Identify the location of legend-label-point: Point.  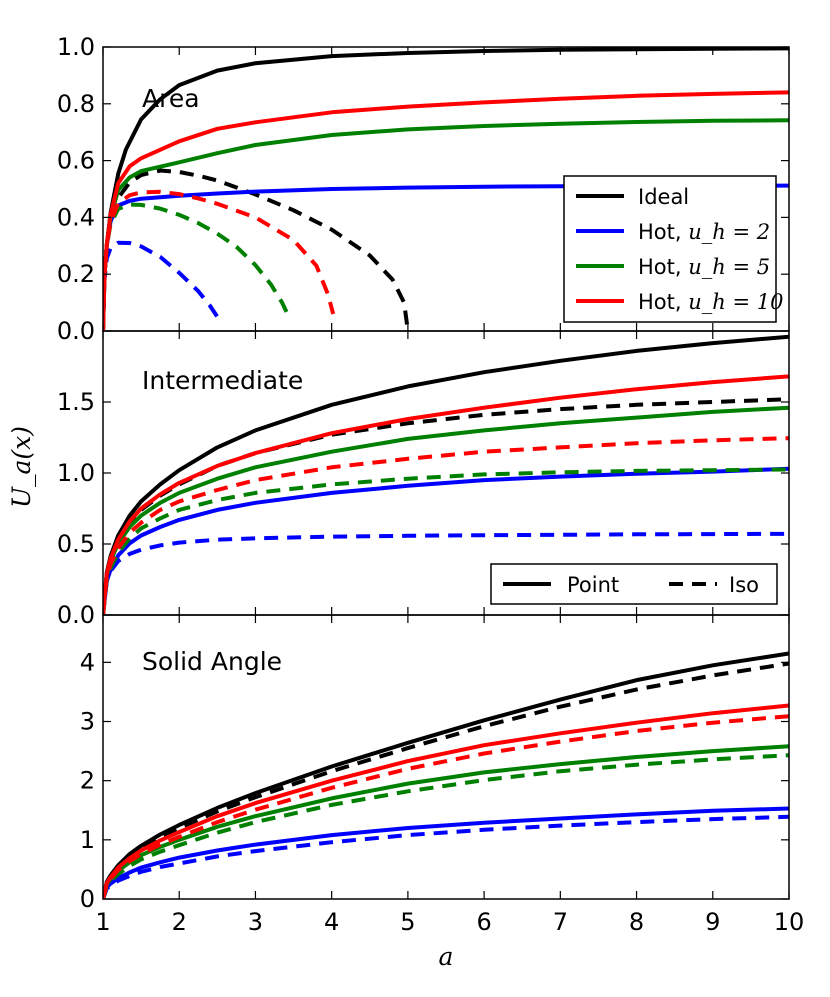
(593, 585).